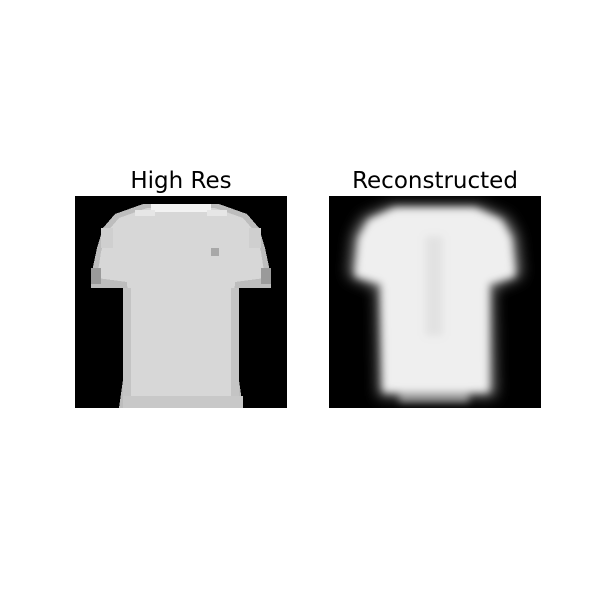 The height and width of the screenshot is (600, 600). I want to click on panel-high-res: High Res, so click(181, 287).